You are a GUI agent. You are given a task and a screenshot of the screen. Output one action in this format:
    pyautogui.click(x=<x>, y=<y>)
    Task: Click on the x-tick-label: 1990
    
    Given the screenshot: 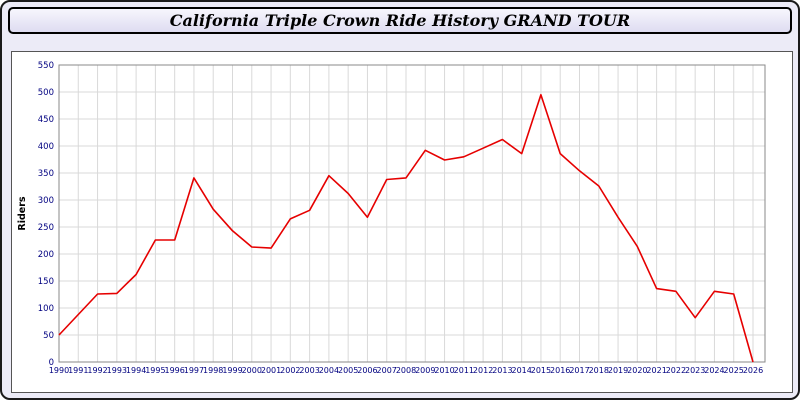 What is the action you would take?
    pyautogui.click(x=59, y=370)
    